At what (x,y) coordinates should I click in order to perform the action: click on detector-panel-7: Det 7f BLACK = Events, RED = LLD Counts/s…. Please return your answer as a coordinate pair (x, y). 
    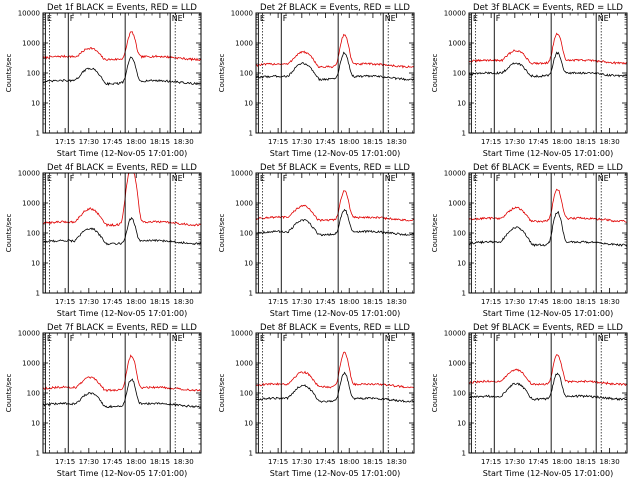
    Looking at the image, I should click on (103, 400).